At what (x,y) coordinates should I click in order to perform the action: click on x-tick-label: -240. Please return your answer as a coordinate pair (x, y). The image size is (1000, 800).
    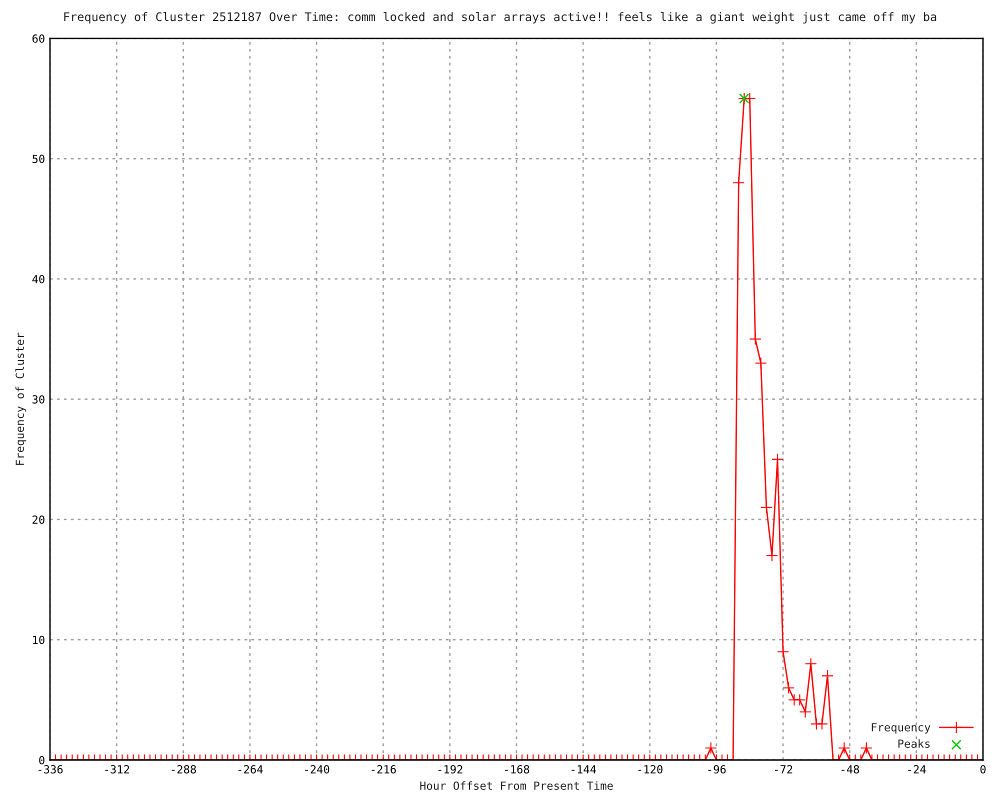
    Looking at the image, I should click on (317, 769).